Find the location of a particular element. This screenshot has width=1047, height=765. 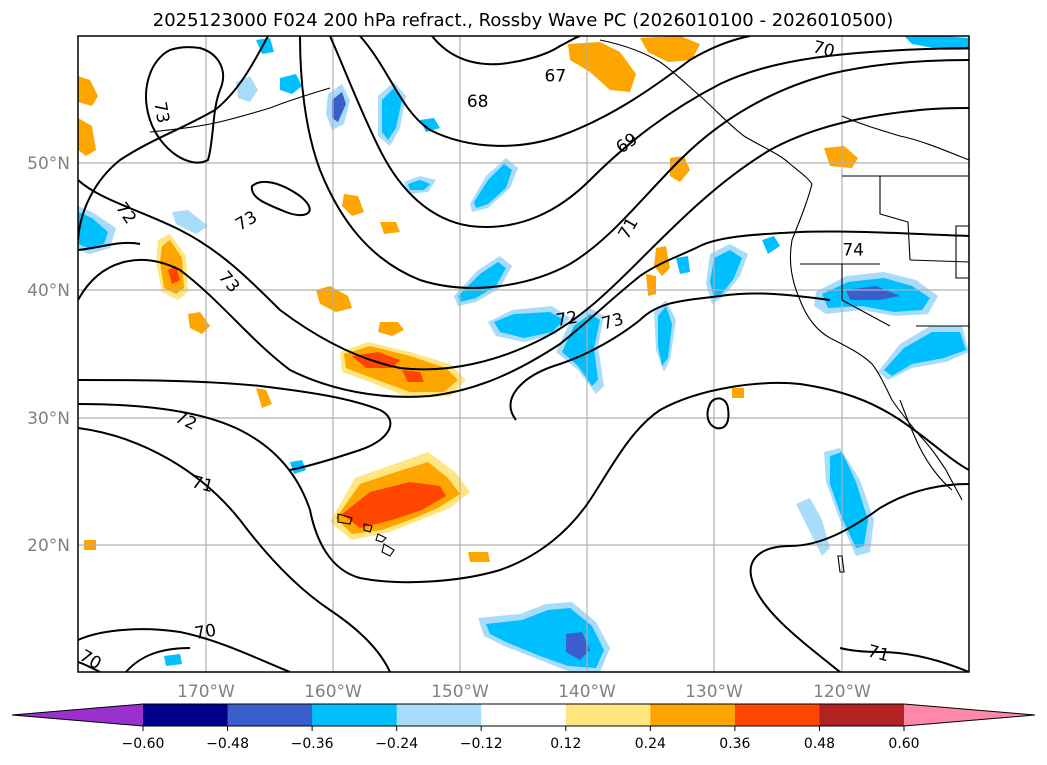

lon-tick-label: 160°W is located at coordinates (333, 692).